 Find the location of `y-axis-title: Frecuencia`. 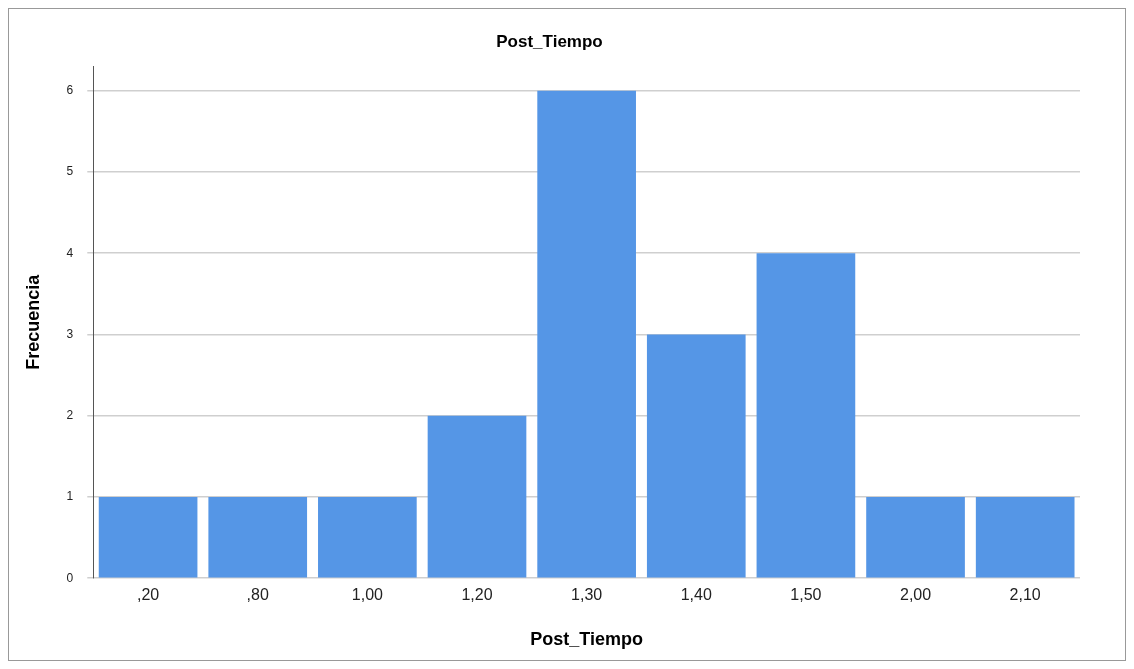

y-axis-title: Frecuencia is located at coordinates (32, 321).